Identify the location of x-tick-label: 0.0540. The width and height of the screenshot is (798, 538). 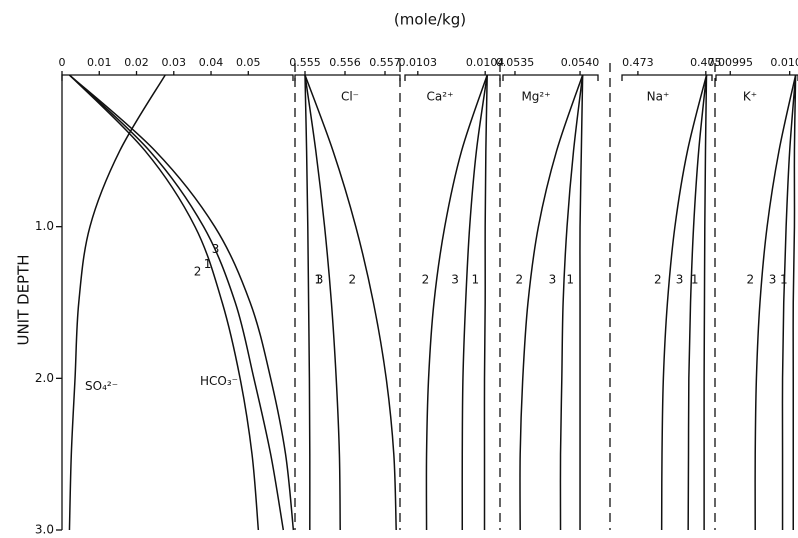
(580, 62).